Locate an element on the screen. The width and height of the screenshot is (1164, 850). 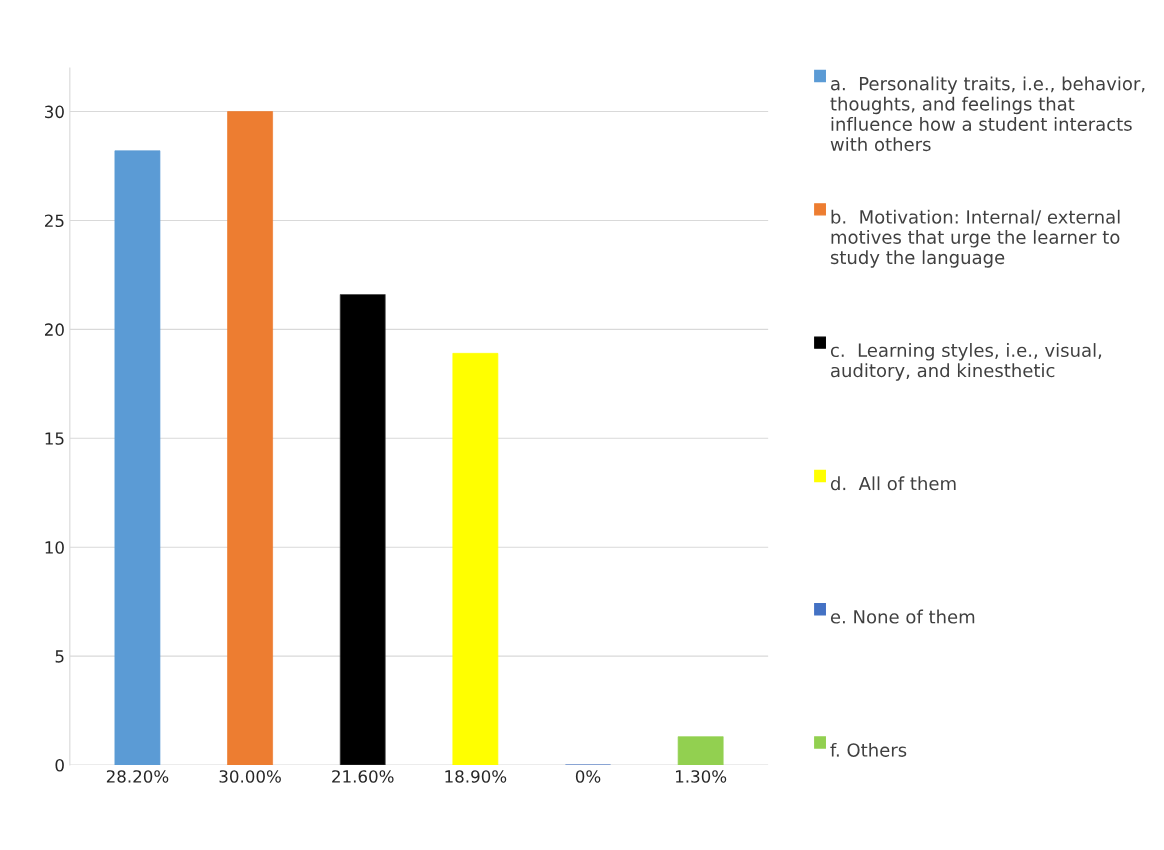
y-tick-label: 10 is located at coordinates (54, 547).